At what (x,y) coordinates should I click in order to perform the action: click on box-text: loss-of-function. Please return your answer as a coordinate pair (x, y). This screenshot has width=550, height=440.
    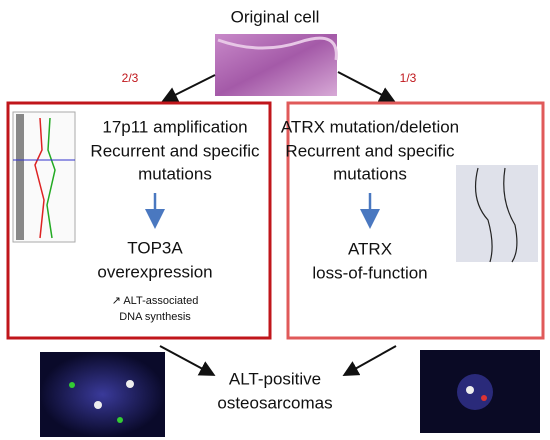
    Looking at the image, I should click on (369, 272).